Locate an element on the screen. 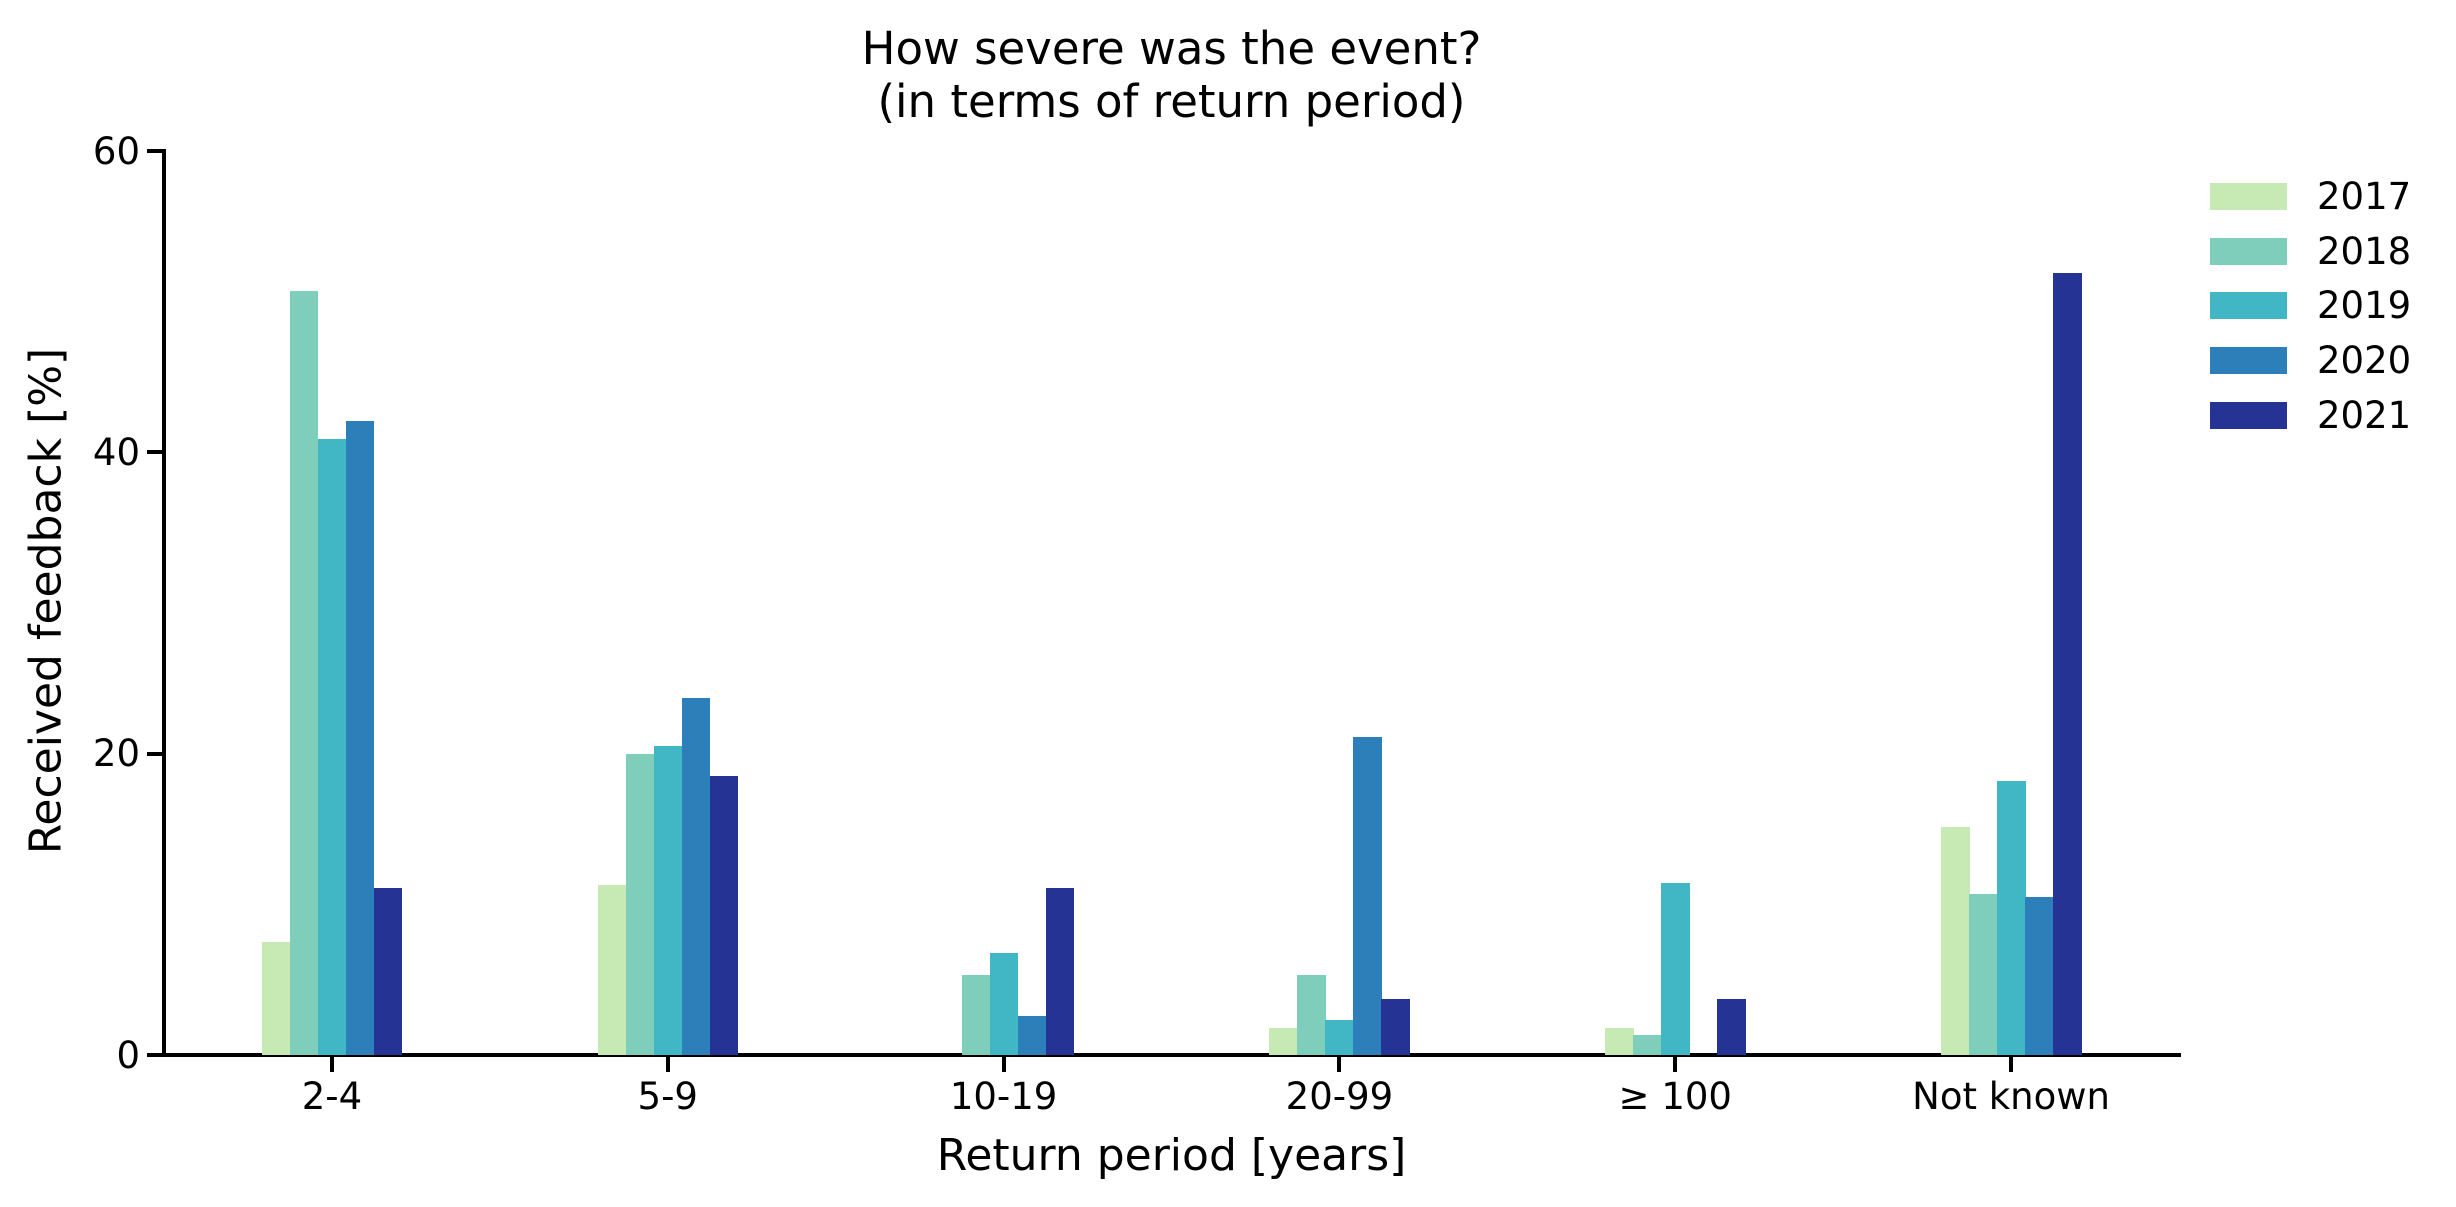 Image resolution: width=2456 pixels, height=1207 pixels. y-axis-label: Received feedback [%] is located at coordinates (46, 601).